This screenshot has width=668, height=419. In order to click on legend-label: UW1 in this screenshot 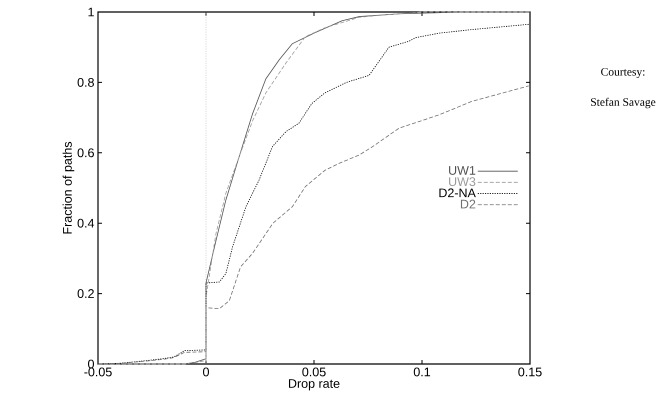, I will do `click(462, 170)`.